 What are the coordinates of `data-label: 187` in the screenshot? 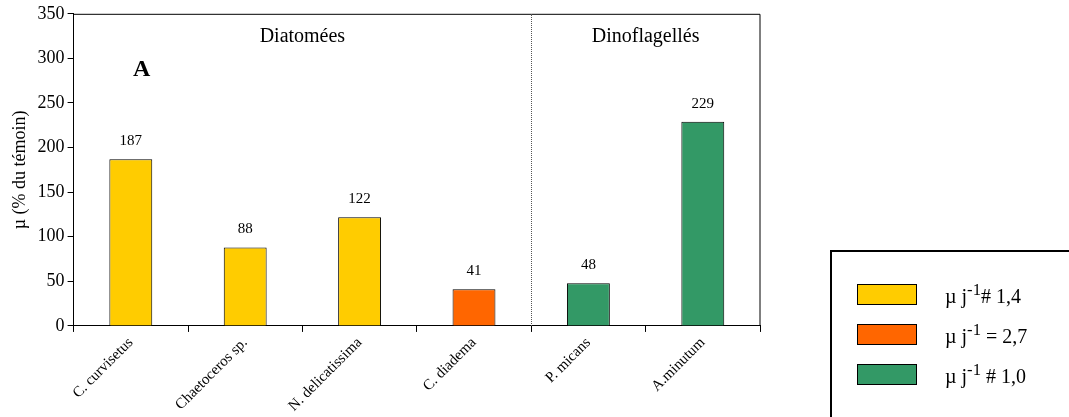 It's located at (131, 140).